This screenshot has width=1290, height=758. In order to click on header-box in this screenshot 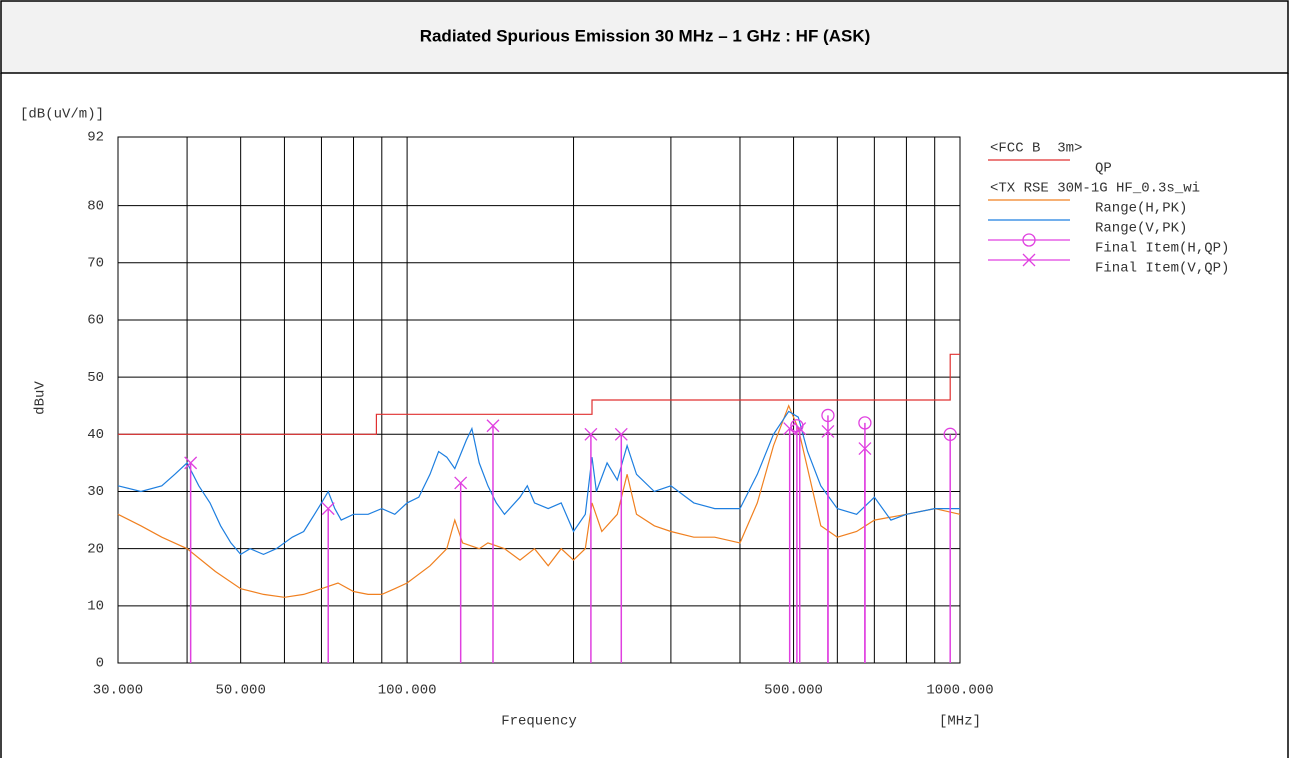, I will do `click(644, 37)`.